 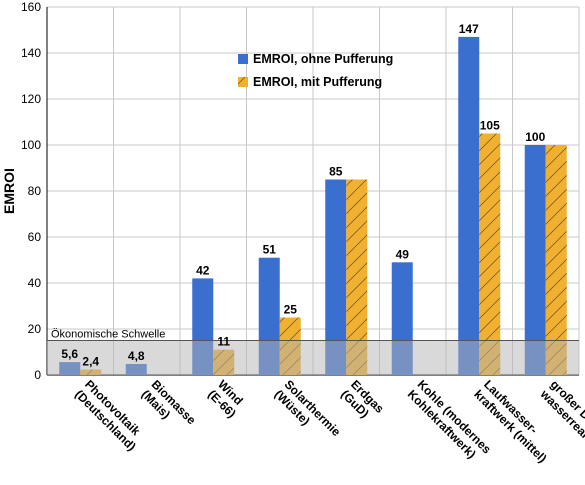 I want to click on threshold-band, so click(x=313, y=357).